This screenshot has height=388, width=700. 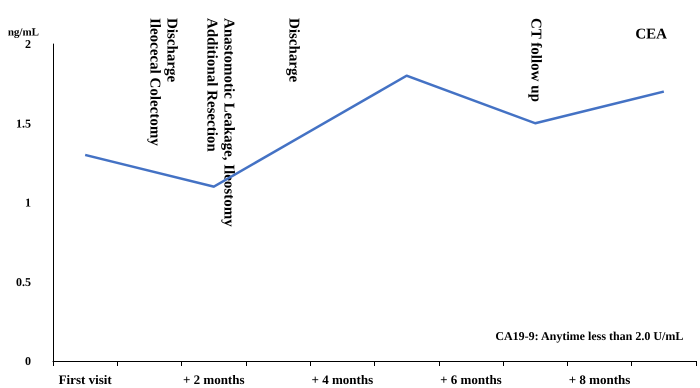 What do you see at coordinates (471, 379) in the screenshot?
I see `x-tick-label: + 6 months` at bounding box center [471, 379].